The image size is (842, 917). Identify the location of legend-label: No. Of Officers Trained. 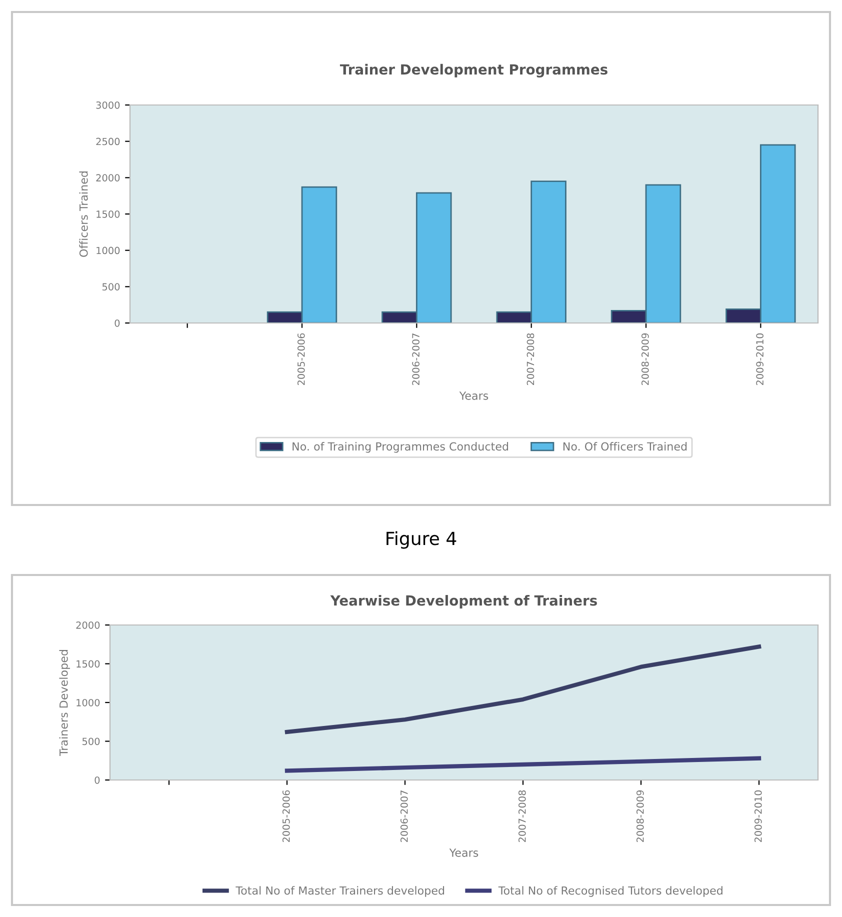
(625, 446).